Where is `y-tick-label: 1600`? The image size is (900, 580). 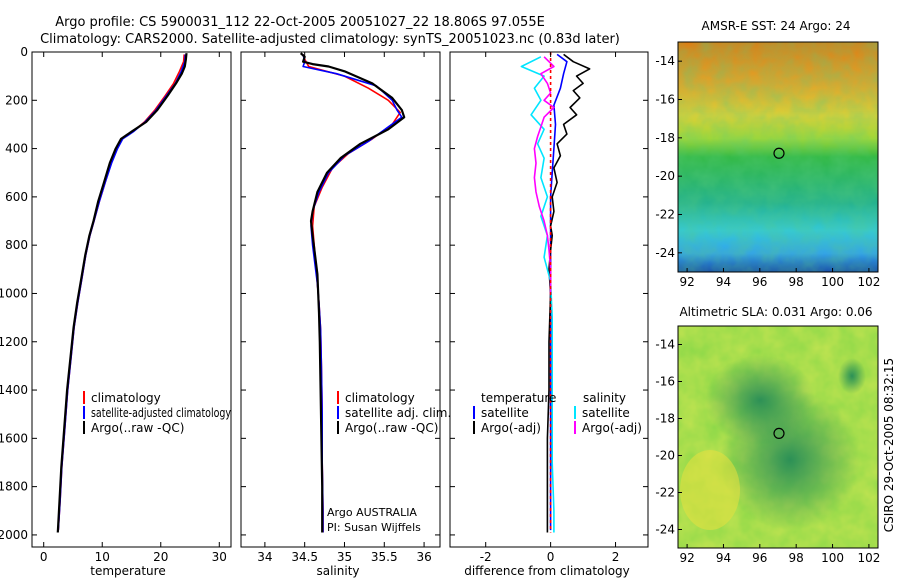
y-tick-label: 1600 is located at coordinates (14, 438).